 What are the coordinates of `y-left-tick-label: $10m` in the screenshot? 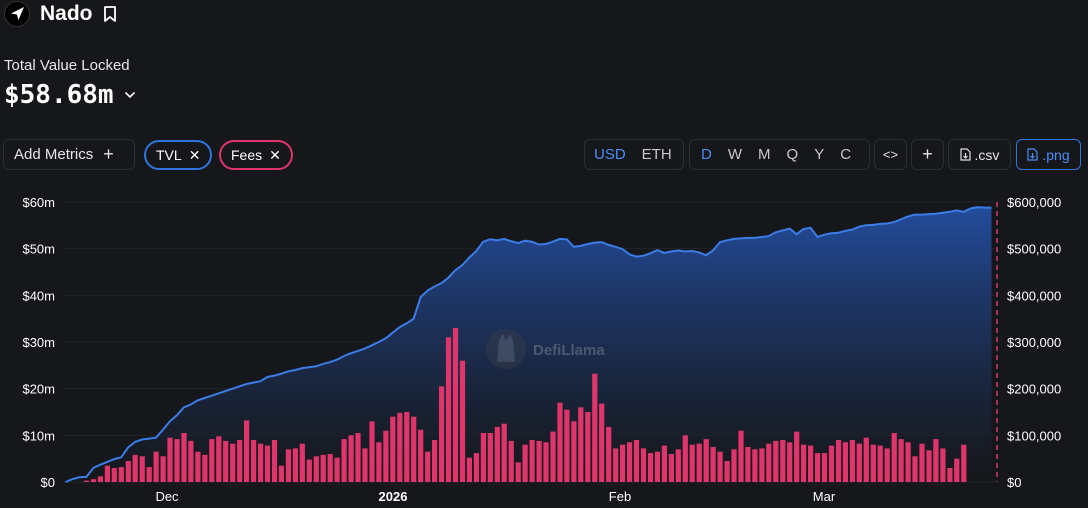 It's located at (38, 435).